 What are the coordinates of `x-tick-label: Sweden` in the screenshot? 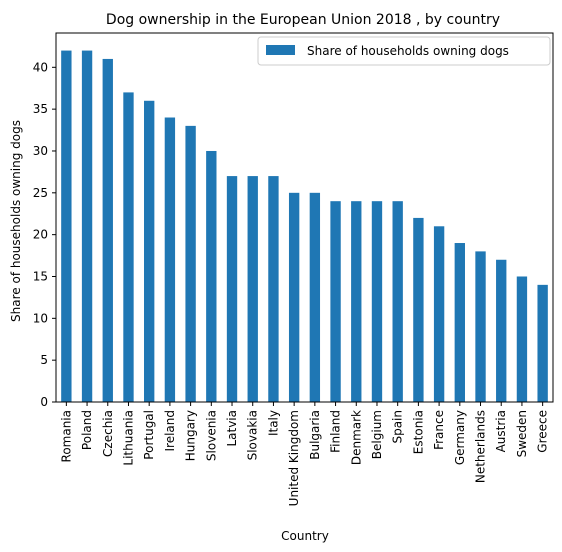 It's located at (522, 433).